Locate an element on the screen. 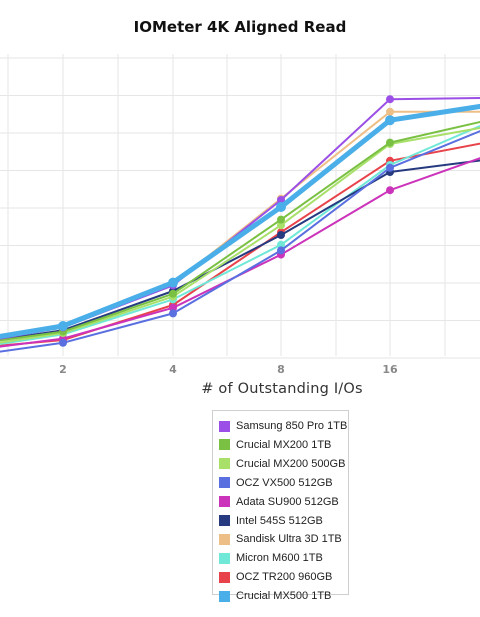 Image resolution: width=480 pixels, height=617 pixels. legend-item: Intel 545S 512GB is located at coordinates (271, 521).